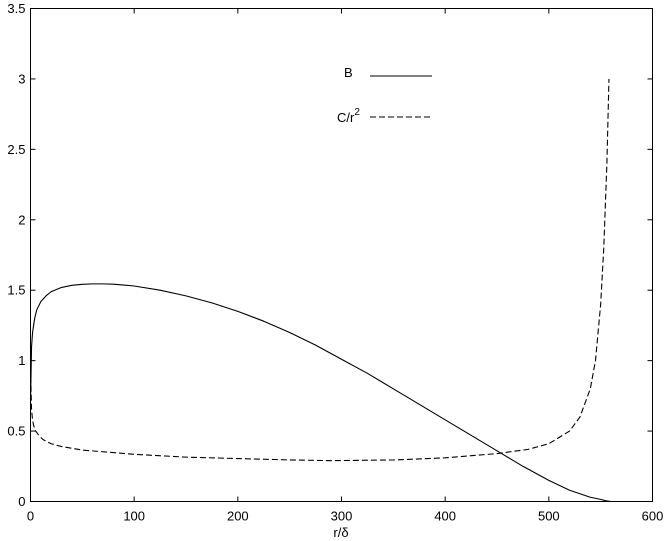 The height and width of the screenshot is (541, 667). Describe the element at coordinates (16, 431) in the screenshot. I see `y-tick-label: 0.5` at that location.